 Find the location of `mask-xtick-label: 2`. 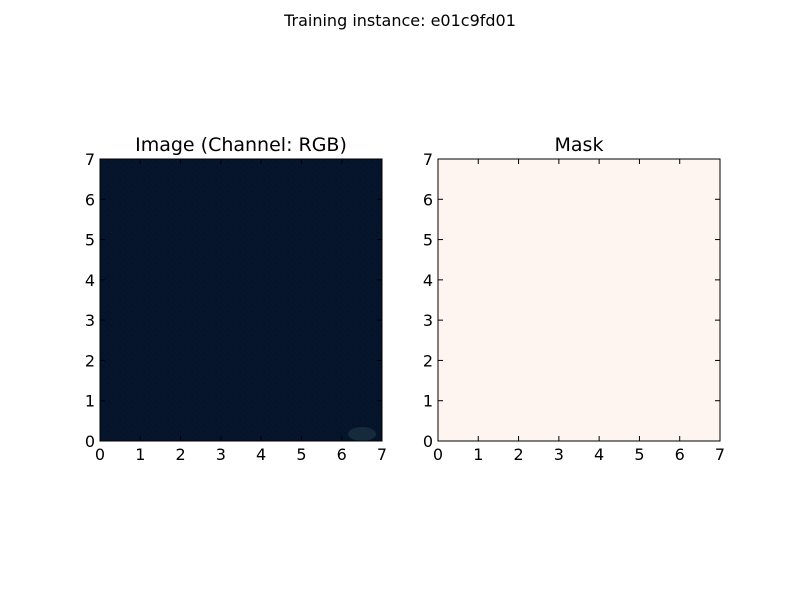

mask-xtick-label: 2 is located at coordinates (518, 454).